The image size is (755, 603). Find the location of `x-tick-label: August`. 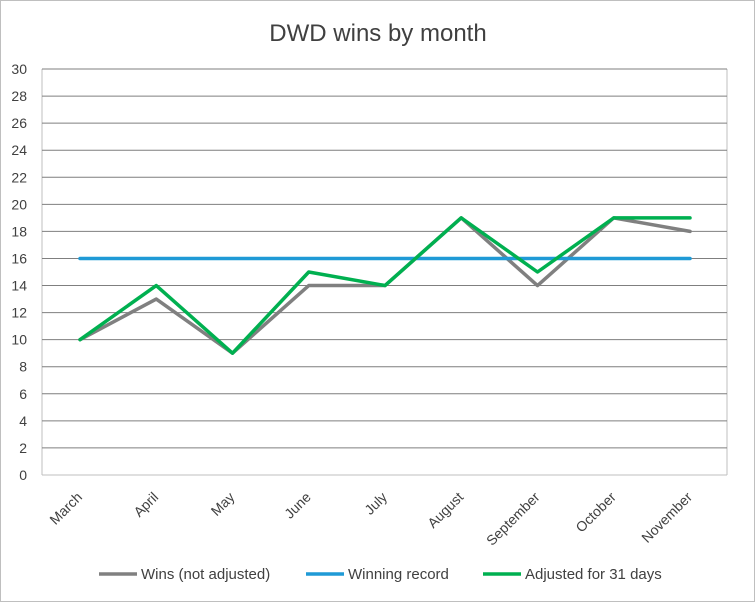

x-tick-label: August is located at coordinates (445, 510).